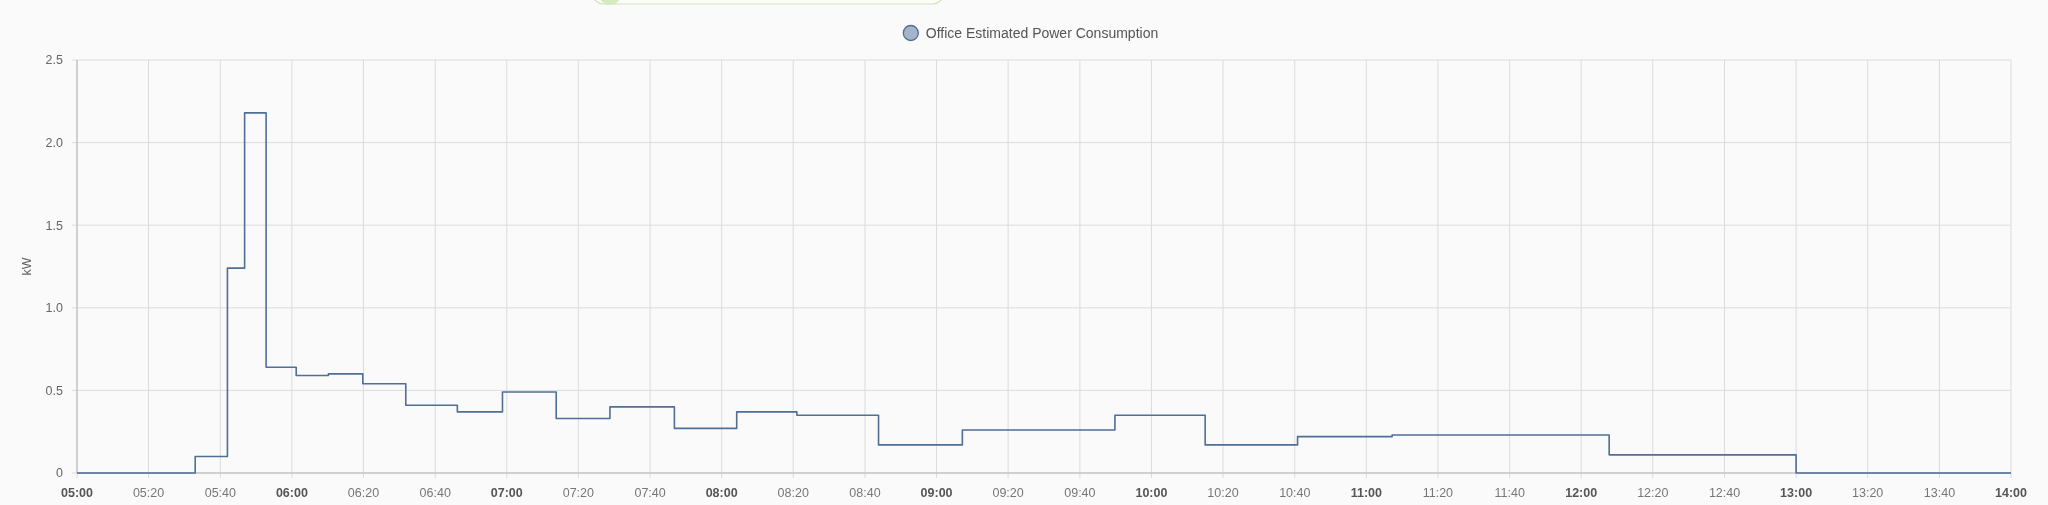 This screenshot has height=505, width=2048. What do you see at coordinates (1151, 493) in the screenshot?
I see `x-tick-label: 10:00` at bounding box center [1151, 493].